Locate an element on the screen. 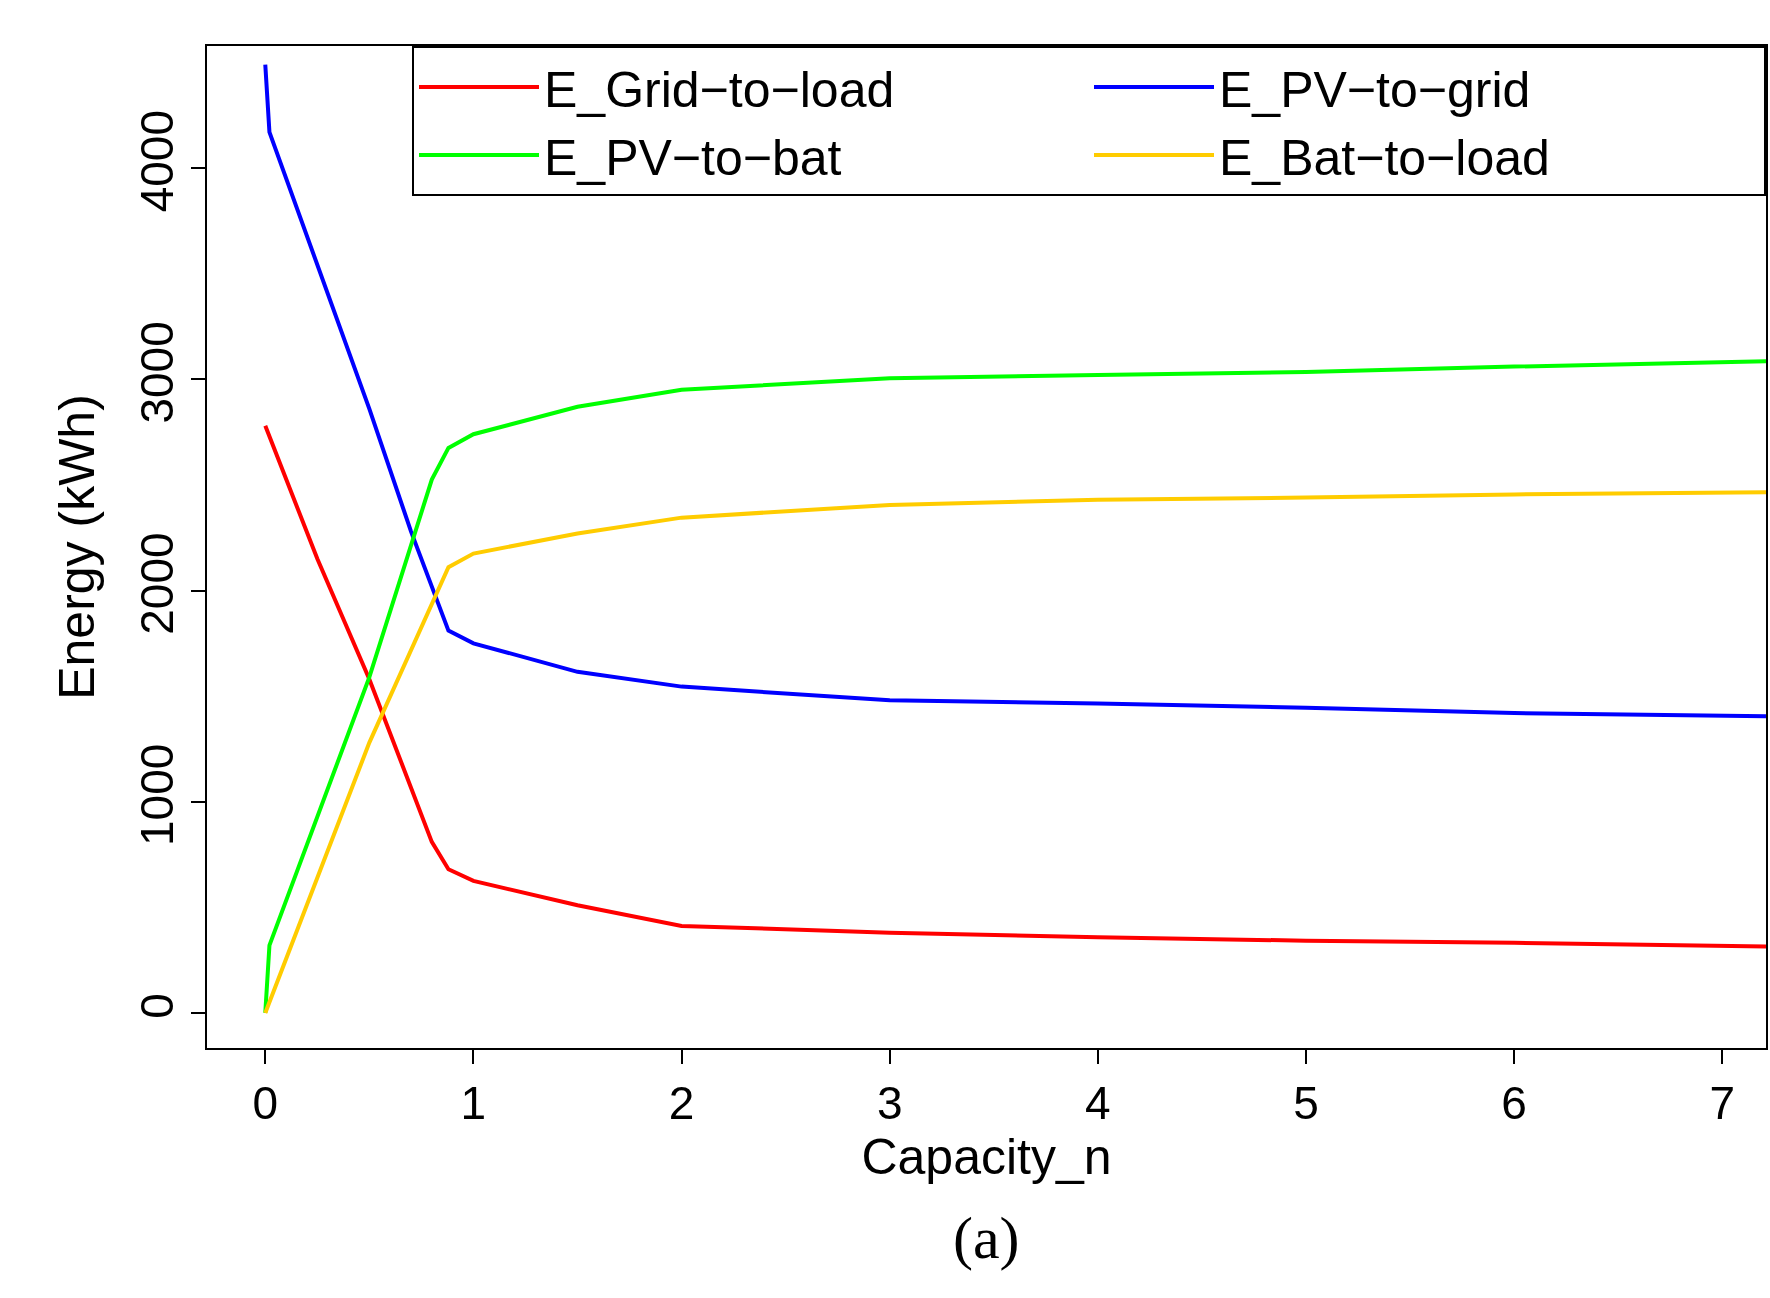 Image resolution: width=1770 pixels, height=1298 pixels. y-axis-title: Energy (kWh) is located at coordinates (77, 547).